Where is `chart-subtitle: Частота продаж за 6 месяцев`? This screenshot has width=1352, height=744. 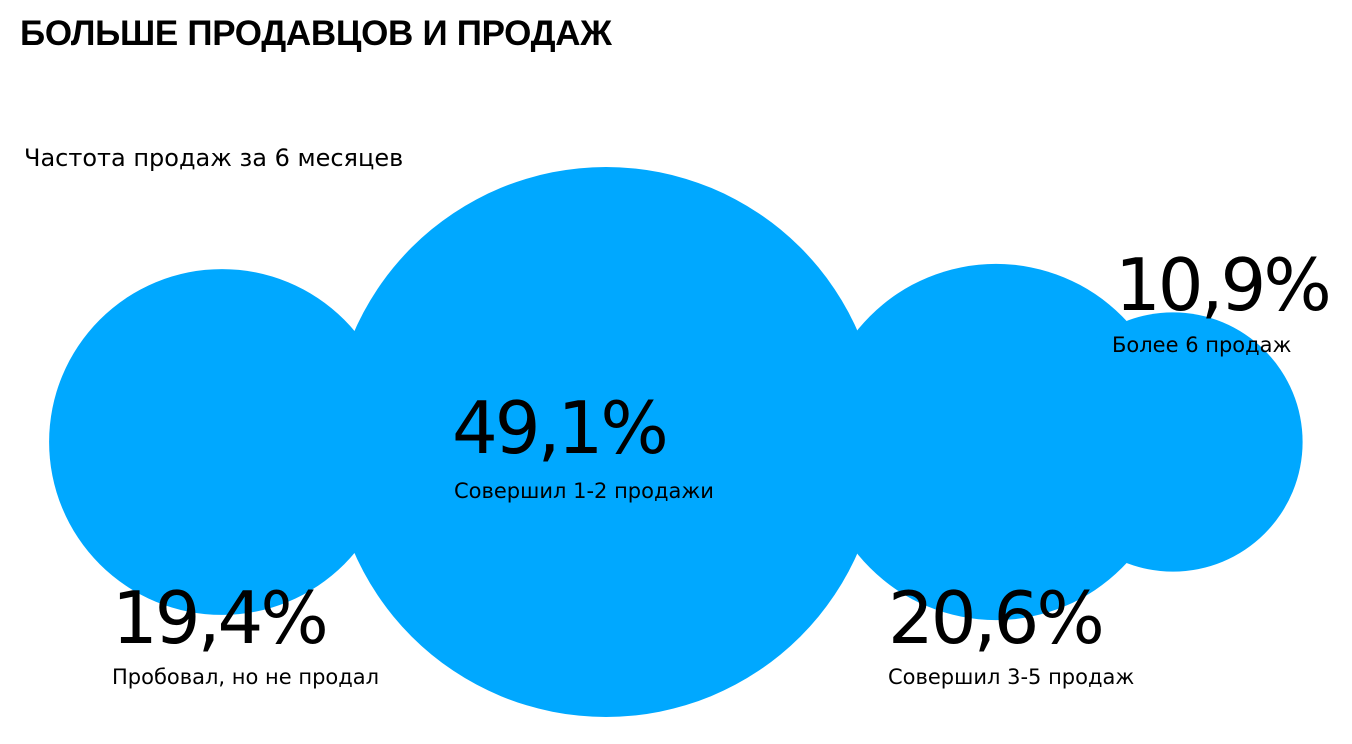
chart-subtitle: Частота продаж за 6 месяцев is located at coordinates (214, 158).